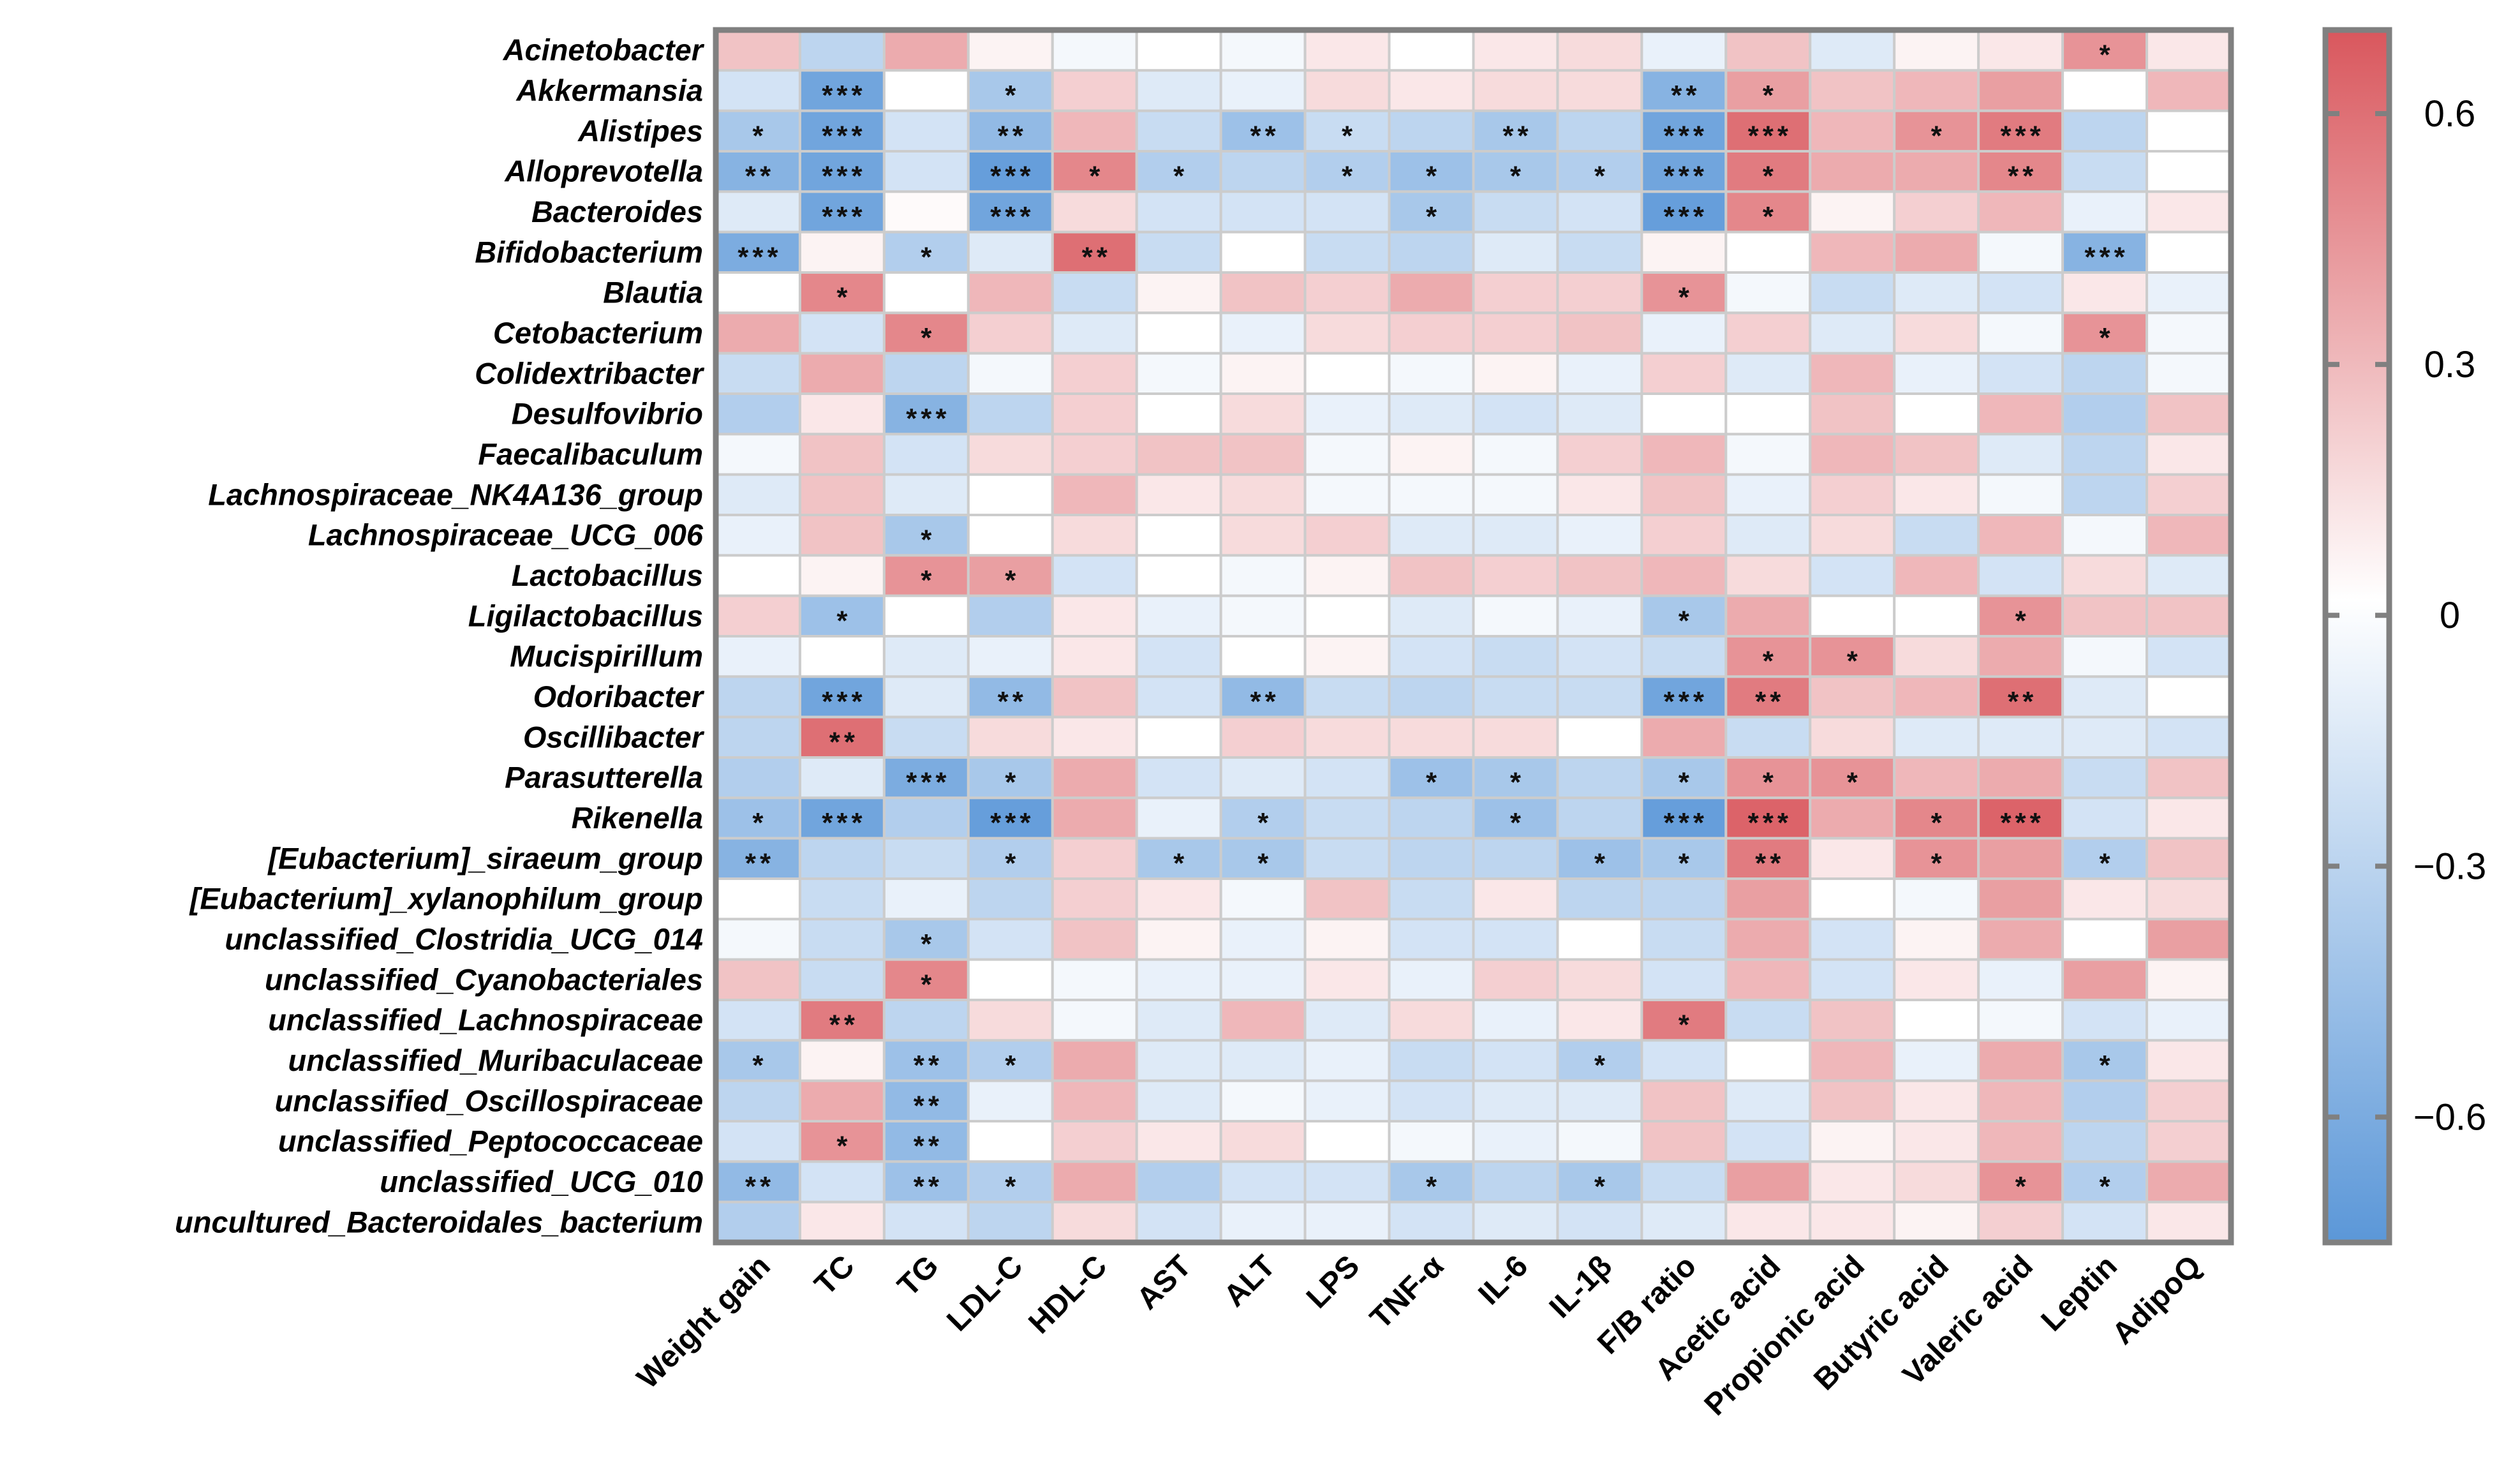 Image resolution: width=2520 pixels, height=1476 pixels. I want to click on column-label: Weight gain, so click(704, 1322).